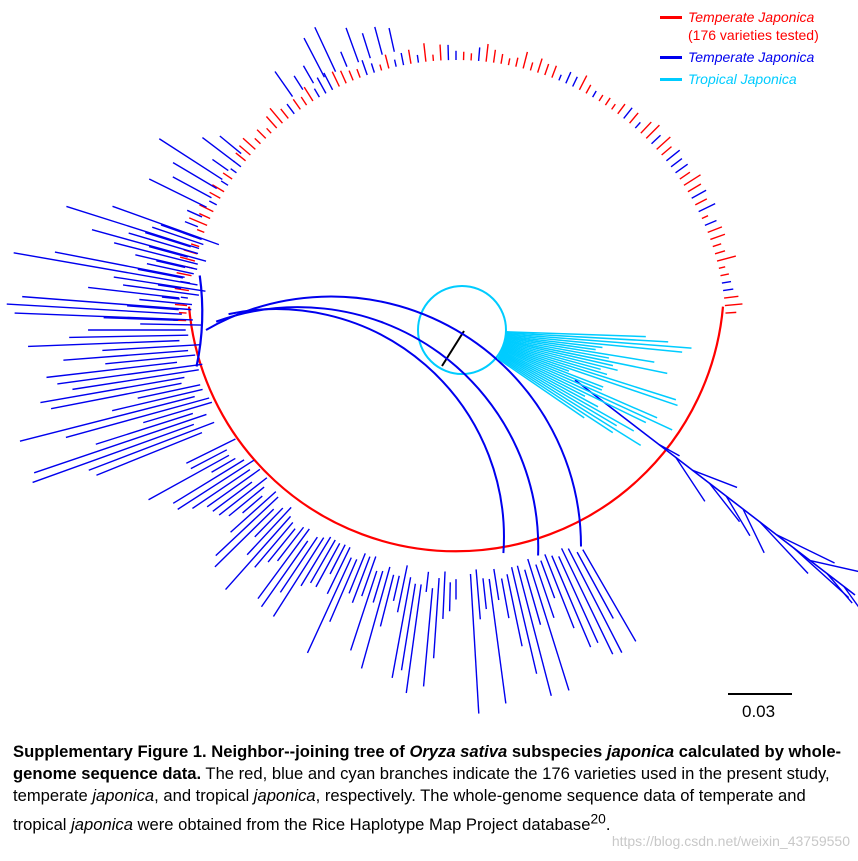 This screenshot has width=858, height=861. What do you see at coordinates (199, 321) in the screenshot?
I see `backbone-arc-blue-upper` at bounding box center [199, 321].